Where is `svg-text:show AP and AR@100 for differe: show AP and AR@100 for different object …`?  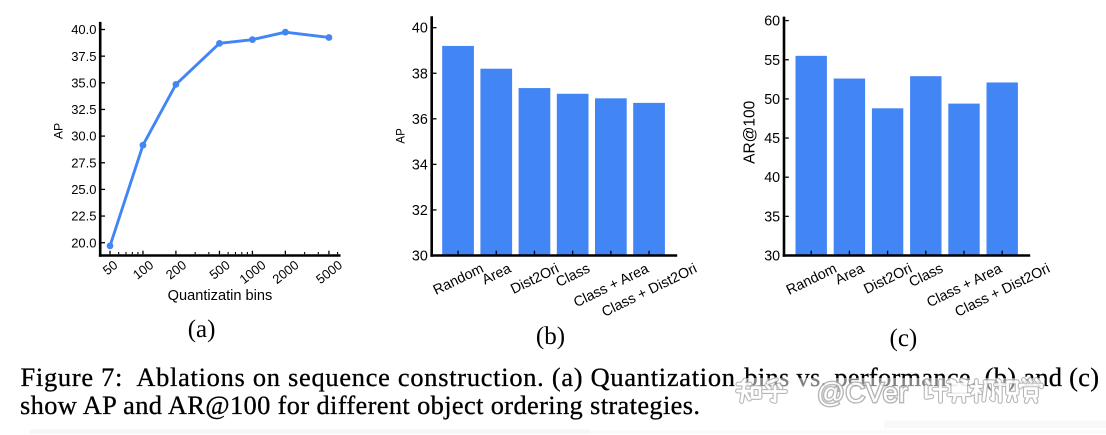 svg-text:show AP and AR@100 for differe: show AP and AR@100 for different object … is located at coordinates (360, 405).